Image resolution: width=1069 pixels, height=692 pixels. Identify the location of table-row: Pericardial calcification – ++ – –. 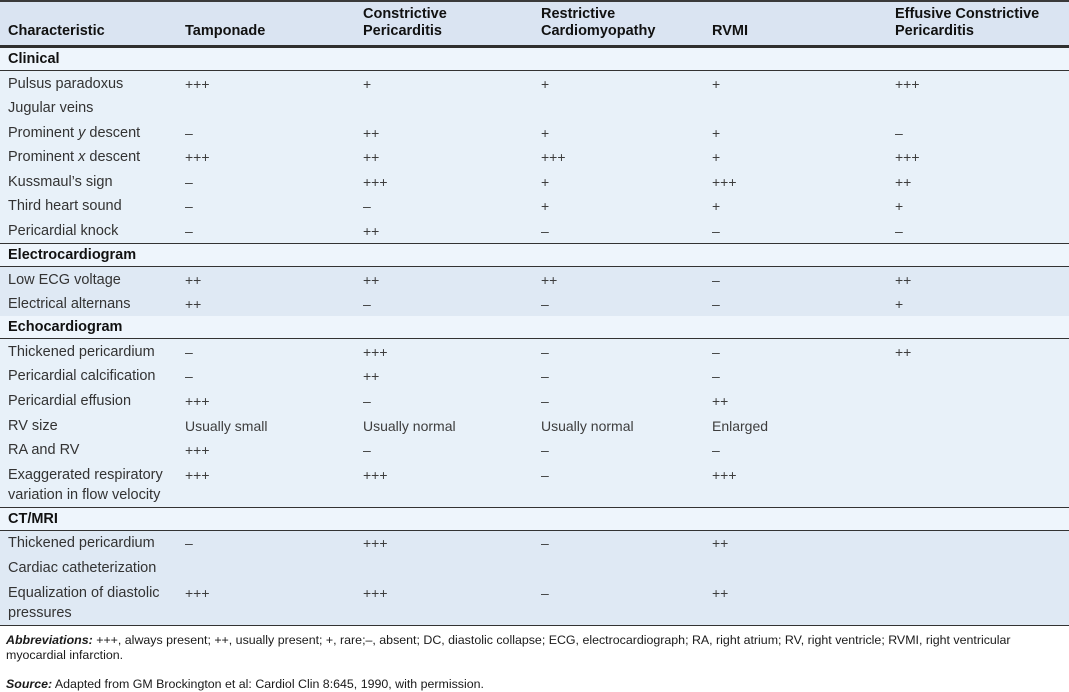
(534, 376).